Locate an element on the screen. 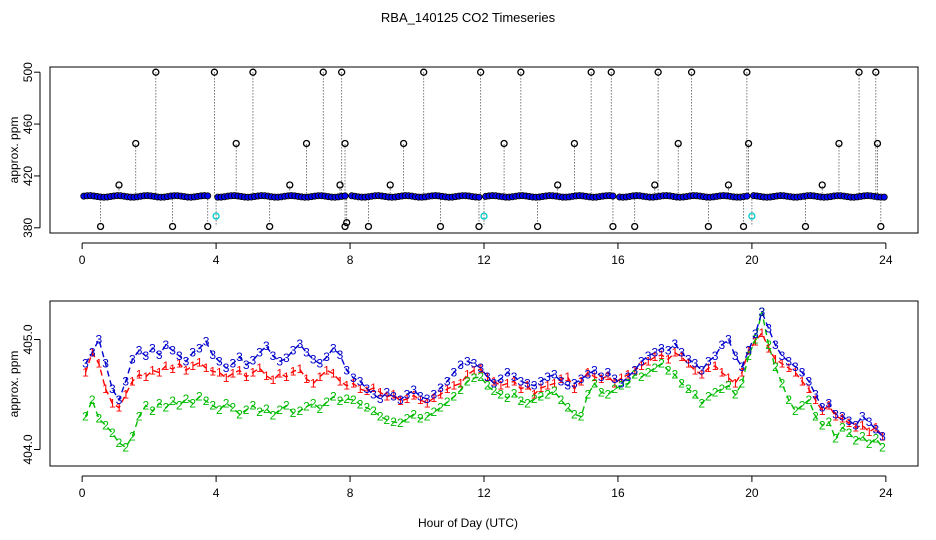 This screenshot has width=936, height=540. x-tick-label: 8 is located at coordinates (350, 260).